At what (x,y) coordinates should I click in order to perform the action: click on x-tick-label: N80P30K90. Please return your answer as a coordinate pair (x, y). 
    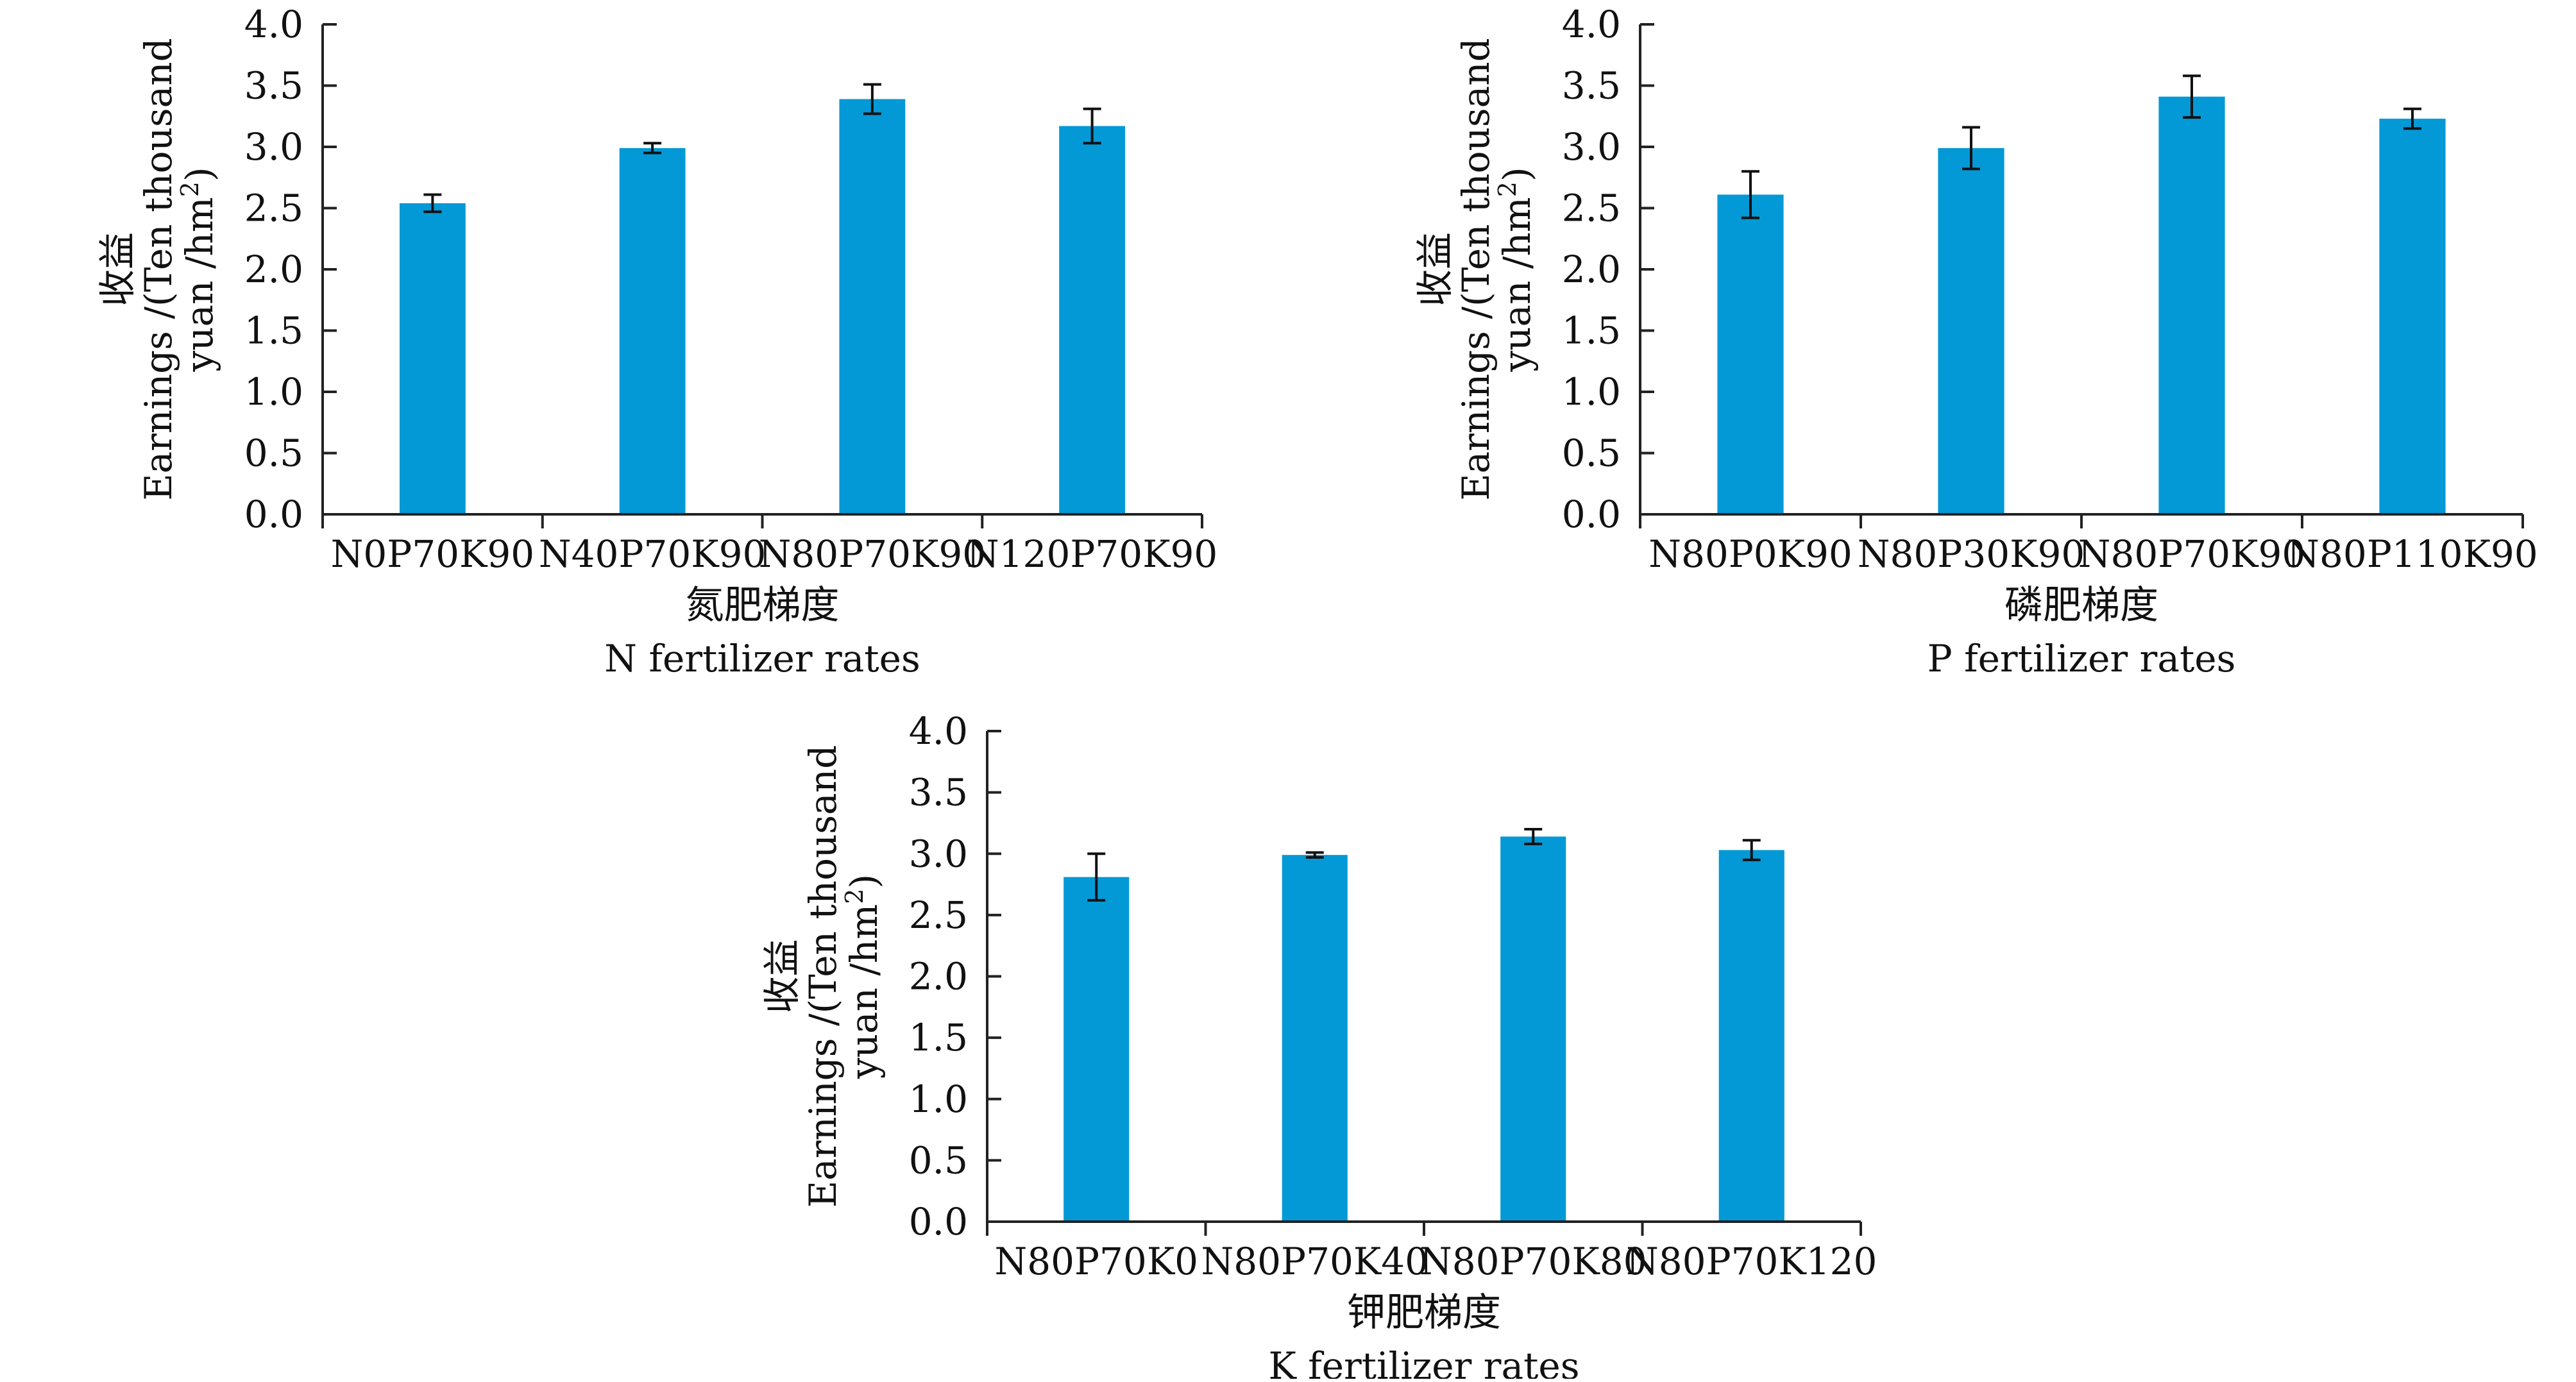
    Looking at the image, I should click on (1971, 554).